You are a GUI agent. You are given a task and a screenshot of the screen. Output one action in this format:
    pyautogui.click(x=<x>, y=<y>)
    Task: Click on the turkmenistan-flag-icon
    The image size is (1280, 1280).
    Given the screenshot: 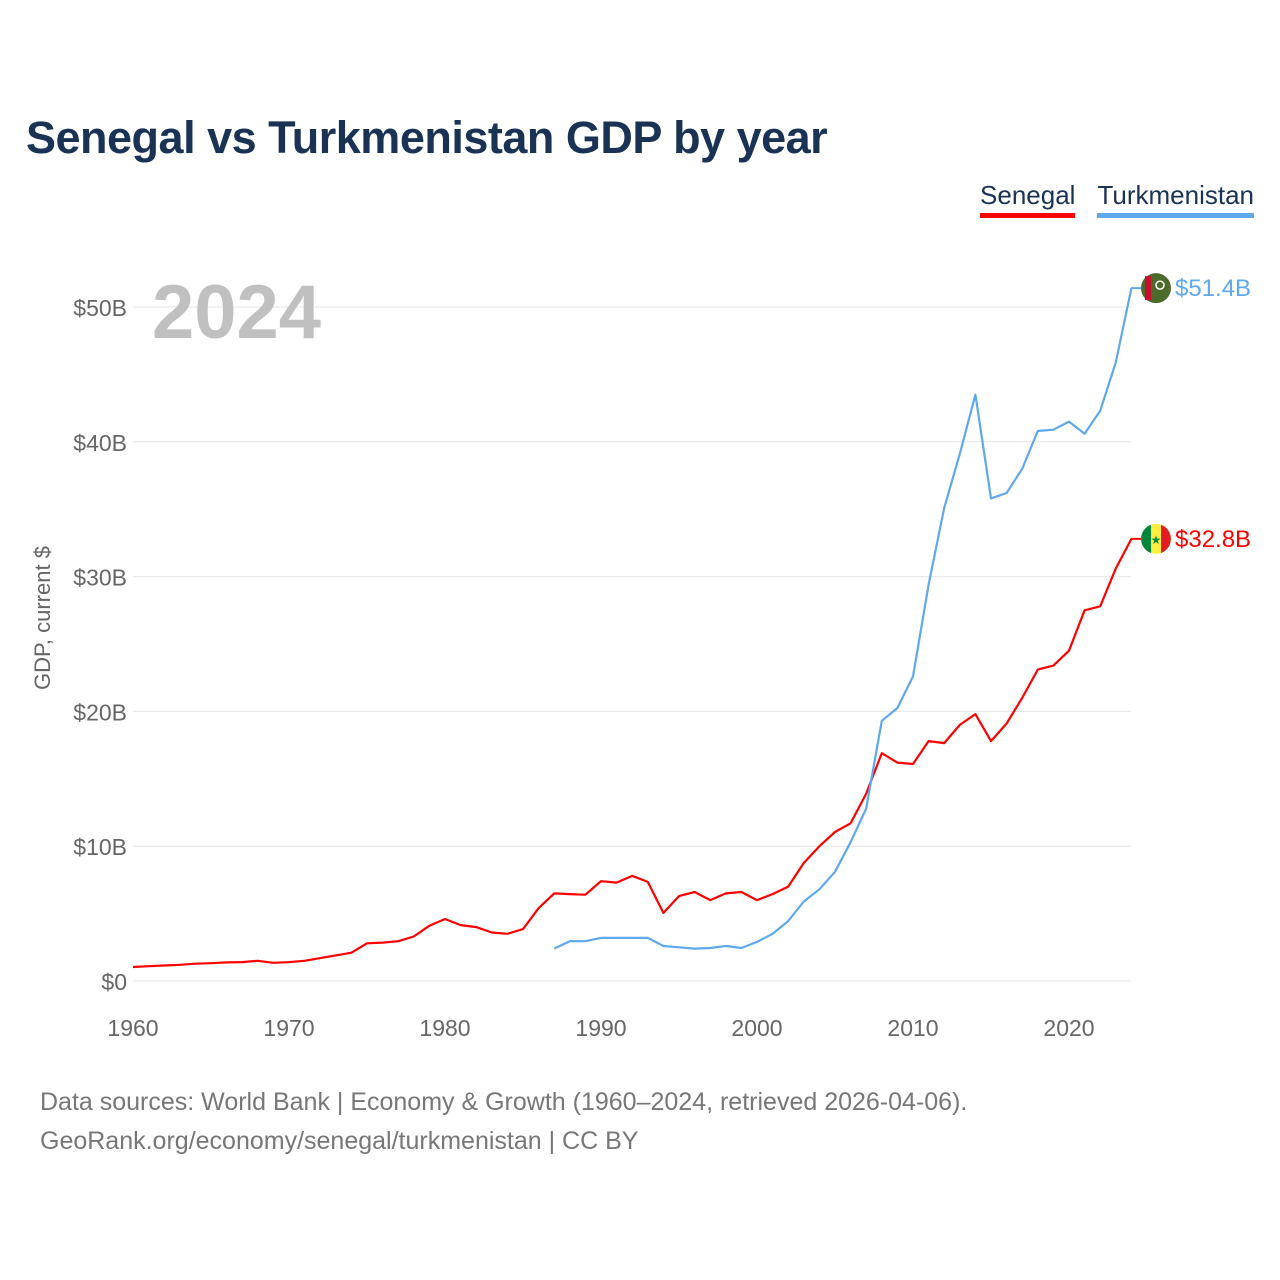 What is the action you would take?
    pyautogui.click(x=1156, y=288)
    